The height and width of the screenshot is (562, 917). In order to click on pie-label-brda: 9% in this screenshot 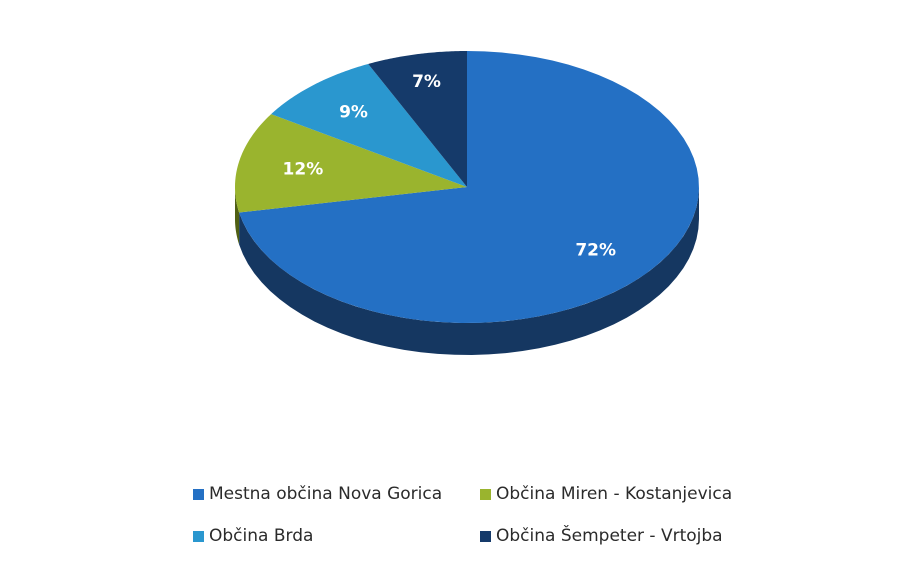, I will do `click(353, 113)`.